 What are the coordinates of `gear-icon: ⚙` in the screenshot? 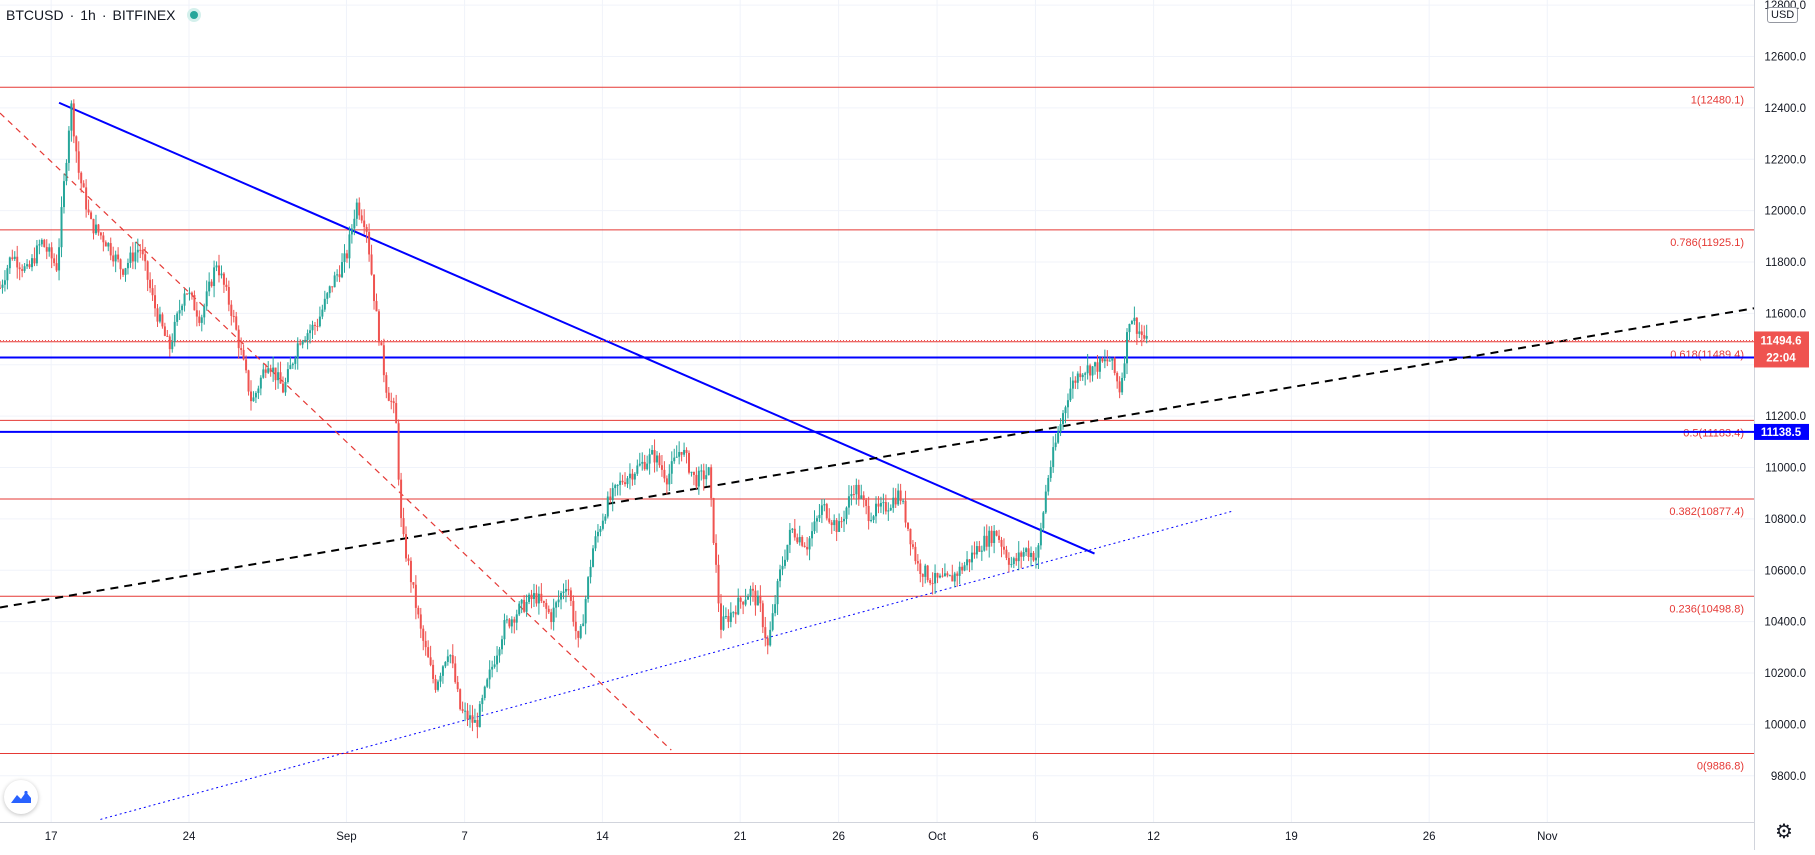 It's located at (1784, 832).